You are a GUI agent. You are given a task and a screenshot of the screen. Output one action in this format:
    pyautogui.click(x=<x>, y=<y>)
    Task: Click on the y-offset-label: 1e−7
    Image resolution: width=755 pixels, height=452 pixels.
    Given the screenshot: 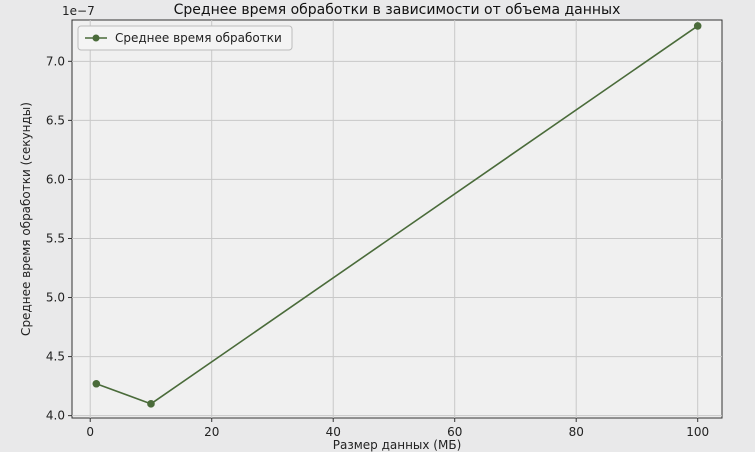 What is the action you would take?
    pyautogui.click(x=78, y=11)
    